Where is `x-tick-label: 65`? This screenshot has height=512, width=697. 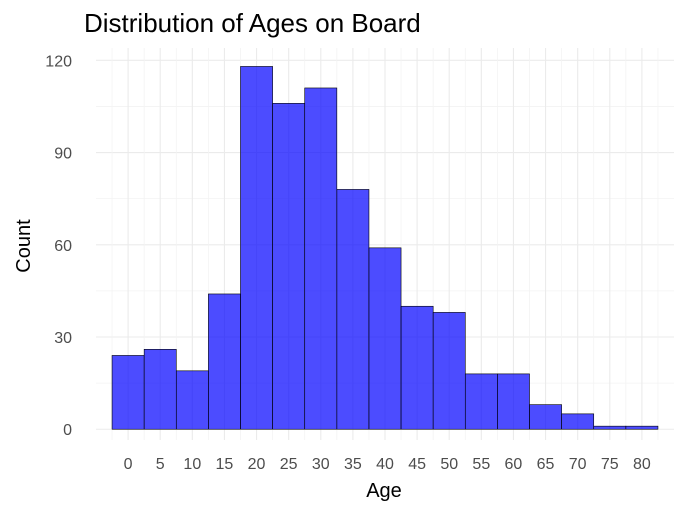 x-tick-label: 65 is located at coordinates (546, 464).